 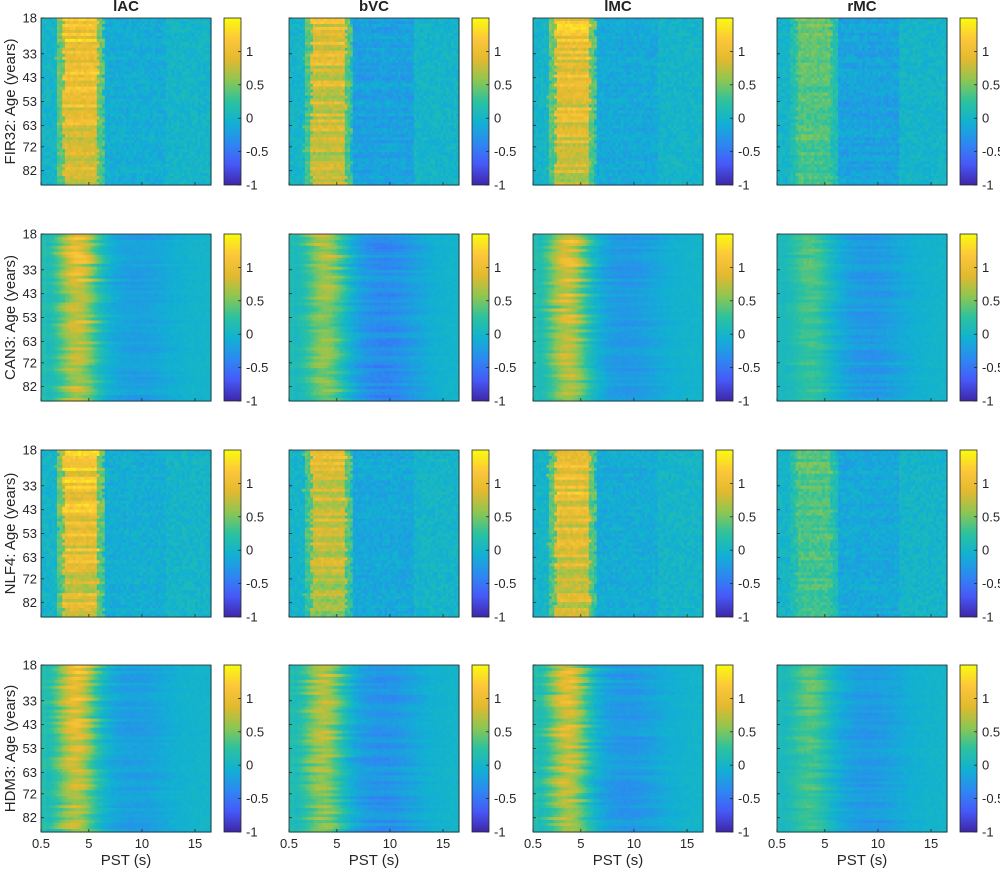 I want to click on ylabel-hdm3: HDM3: Age (years), so click(x=10, y=749).